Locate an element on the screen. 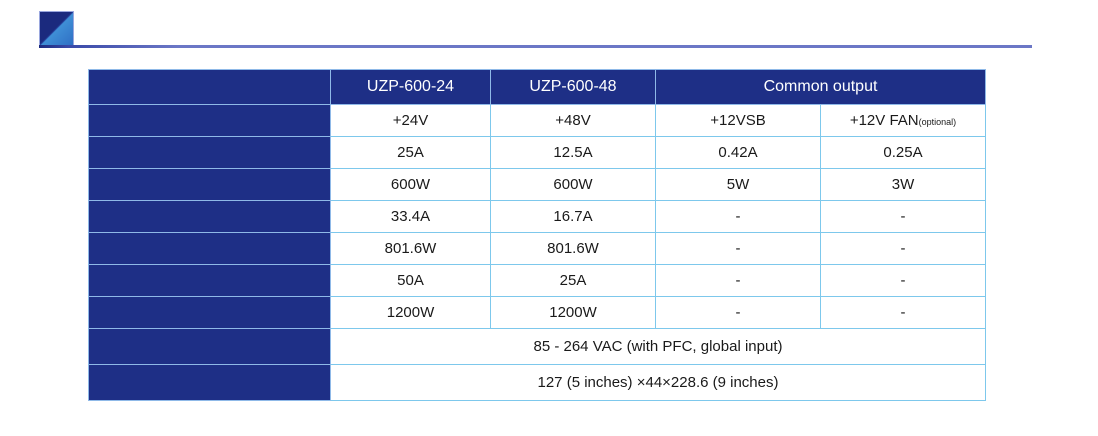 The image size is (1098, 436). cell-value: 0.25A is located at coordinates (903, 152).